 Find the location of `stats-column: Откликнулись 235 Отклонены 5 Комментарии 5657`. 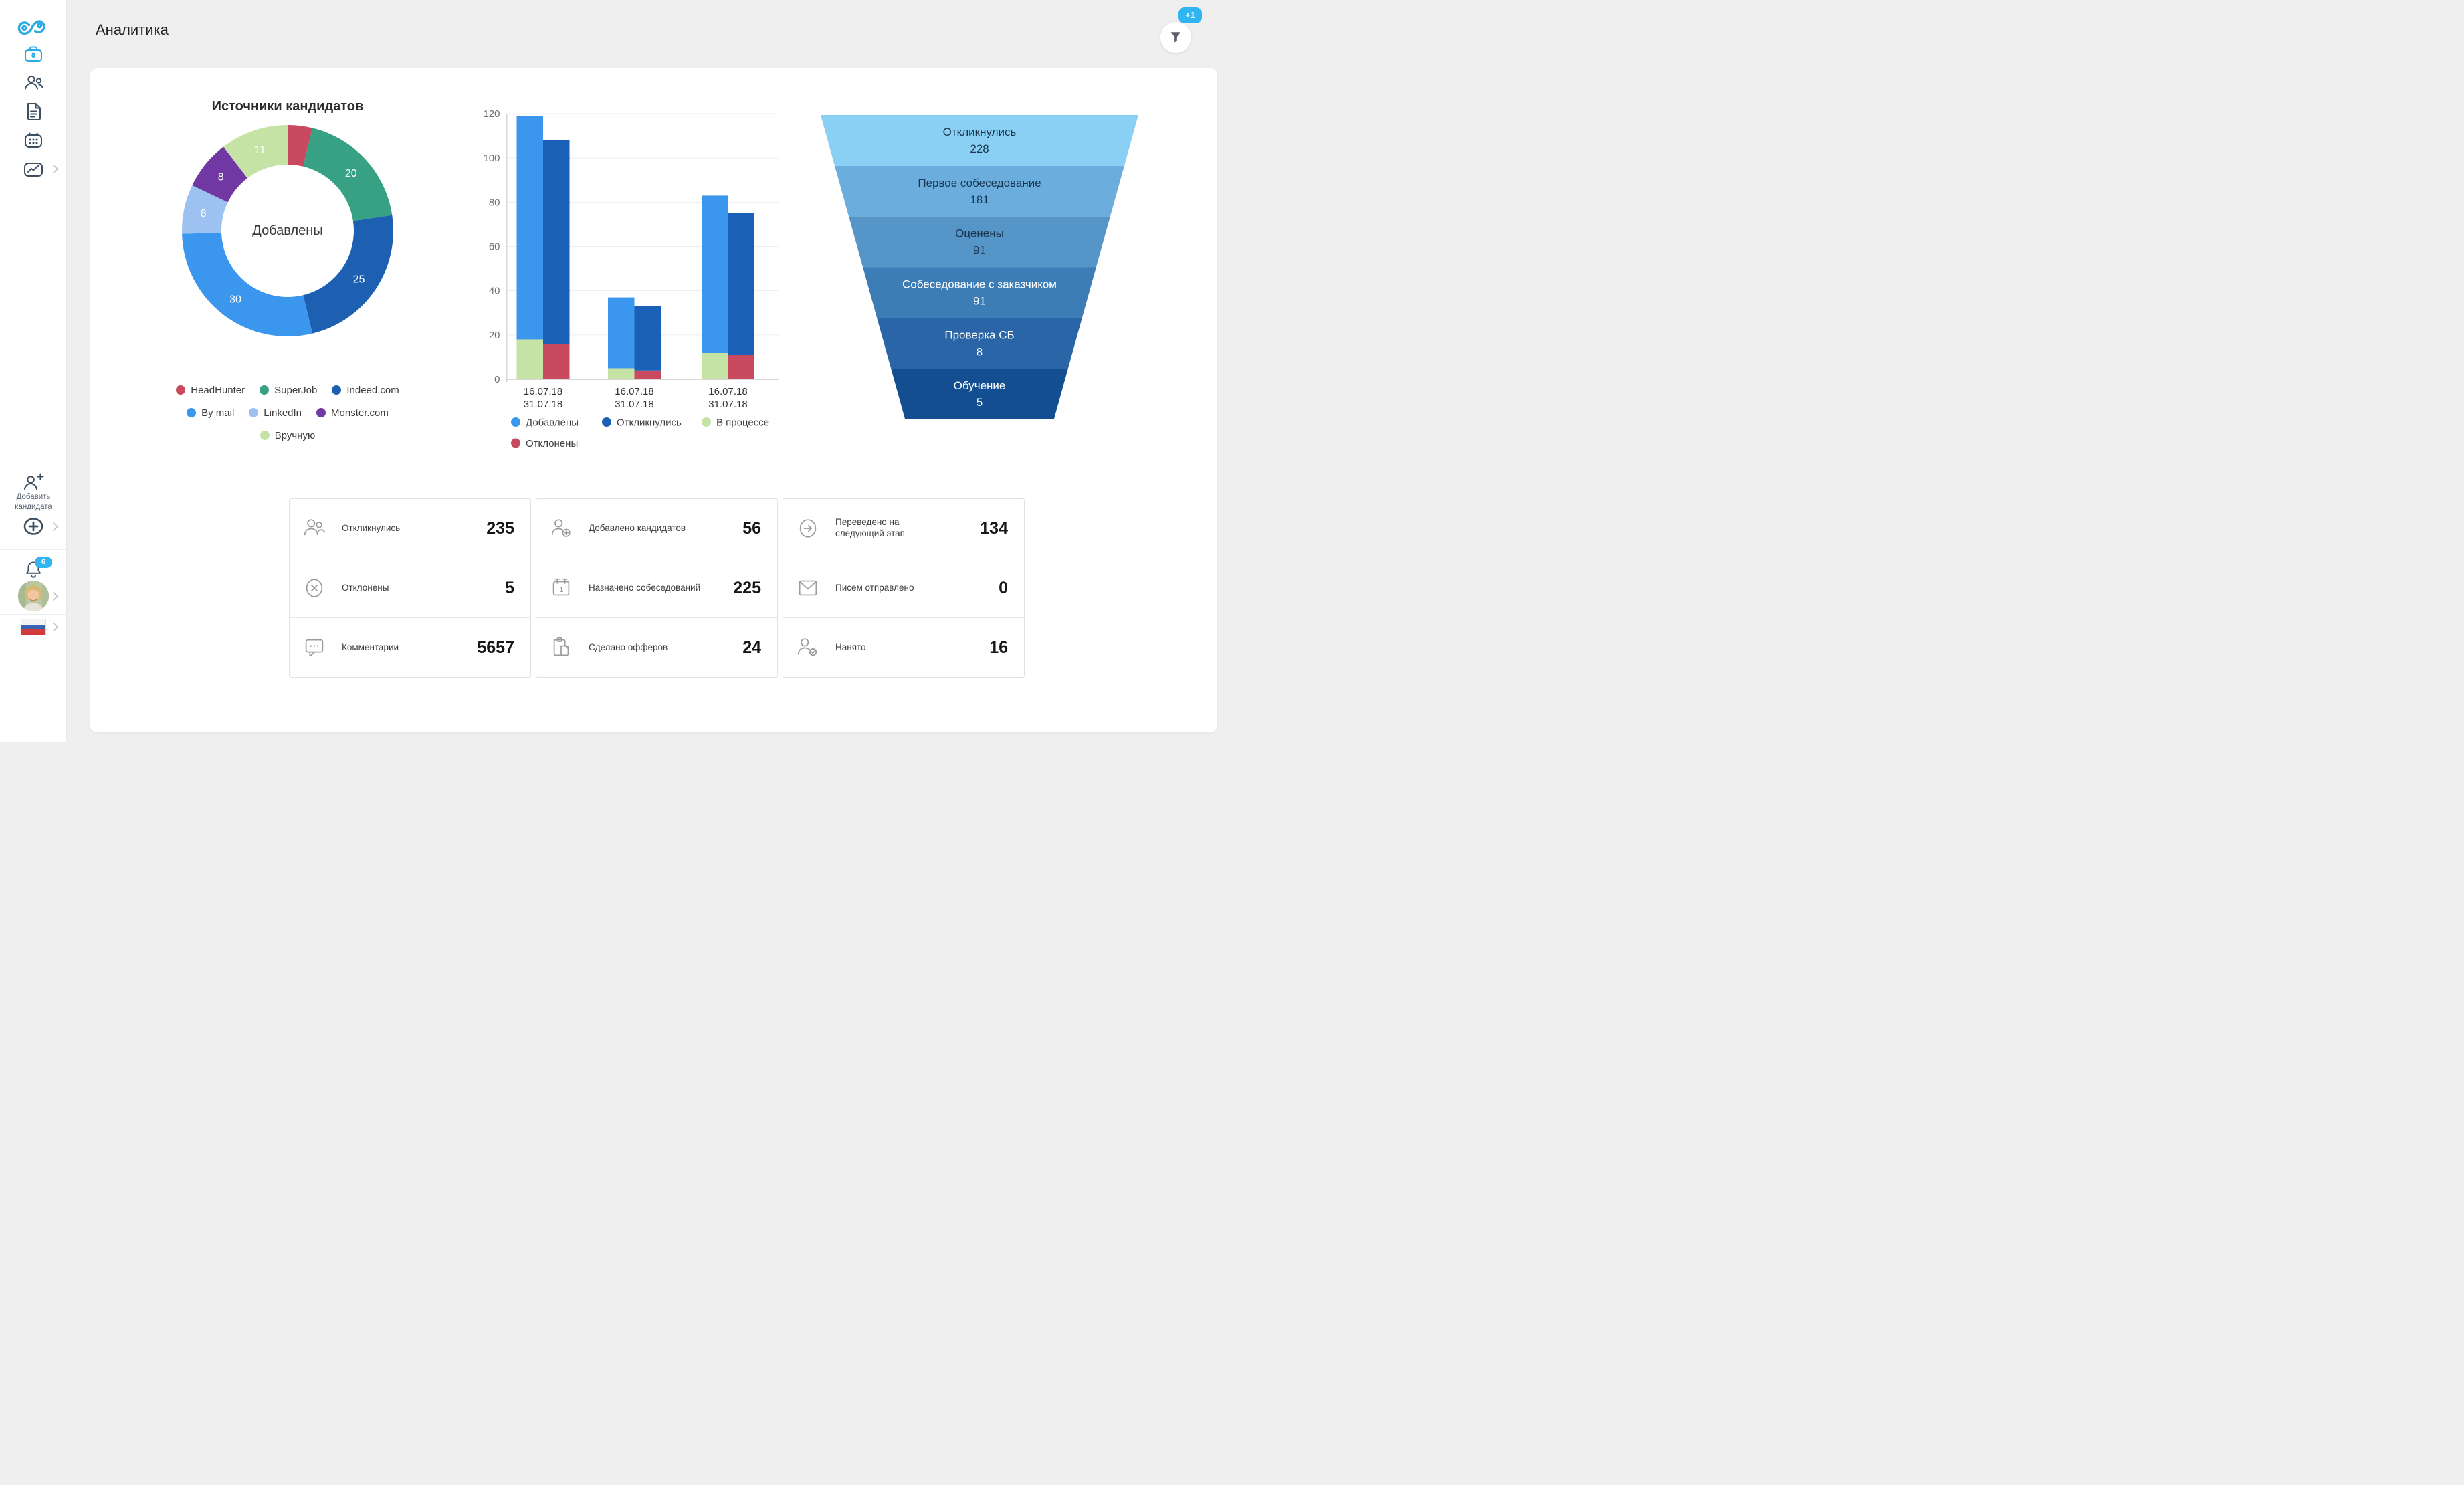

stats-column: Откликнулись 235 Отклонены 5 Комментарии 5657 is located at coordinates (410, 588).